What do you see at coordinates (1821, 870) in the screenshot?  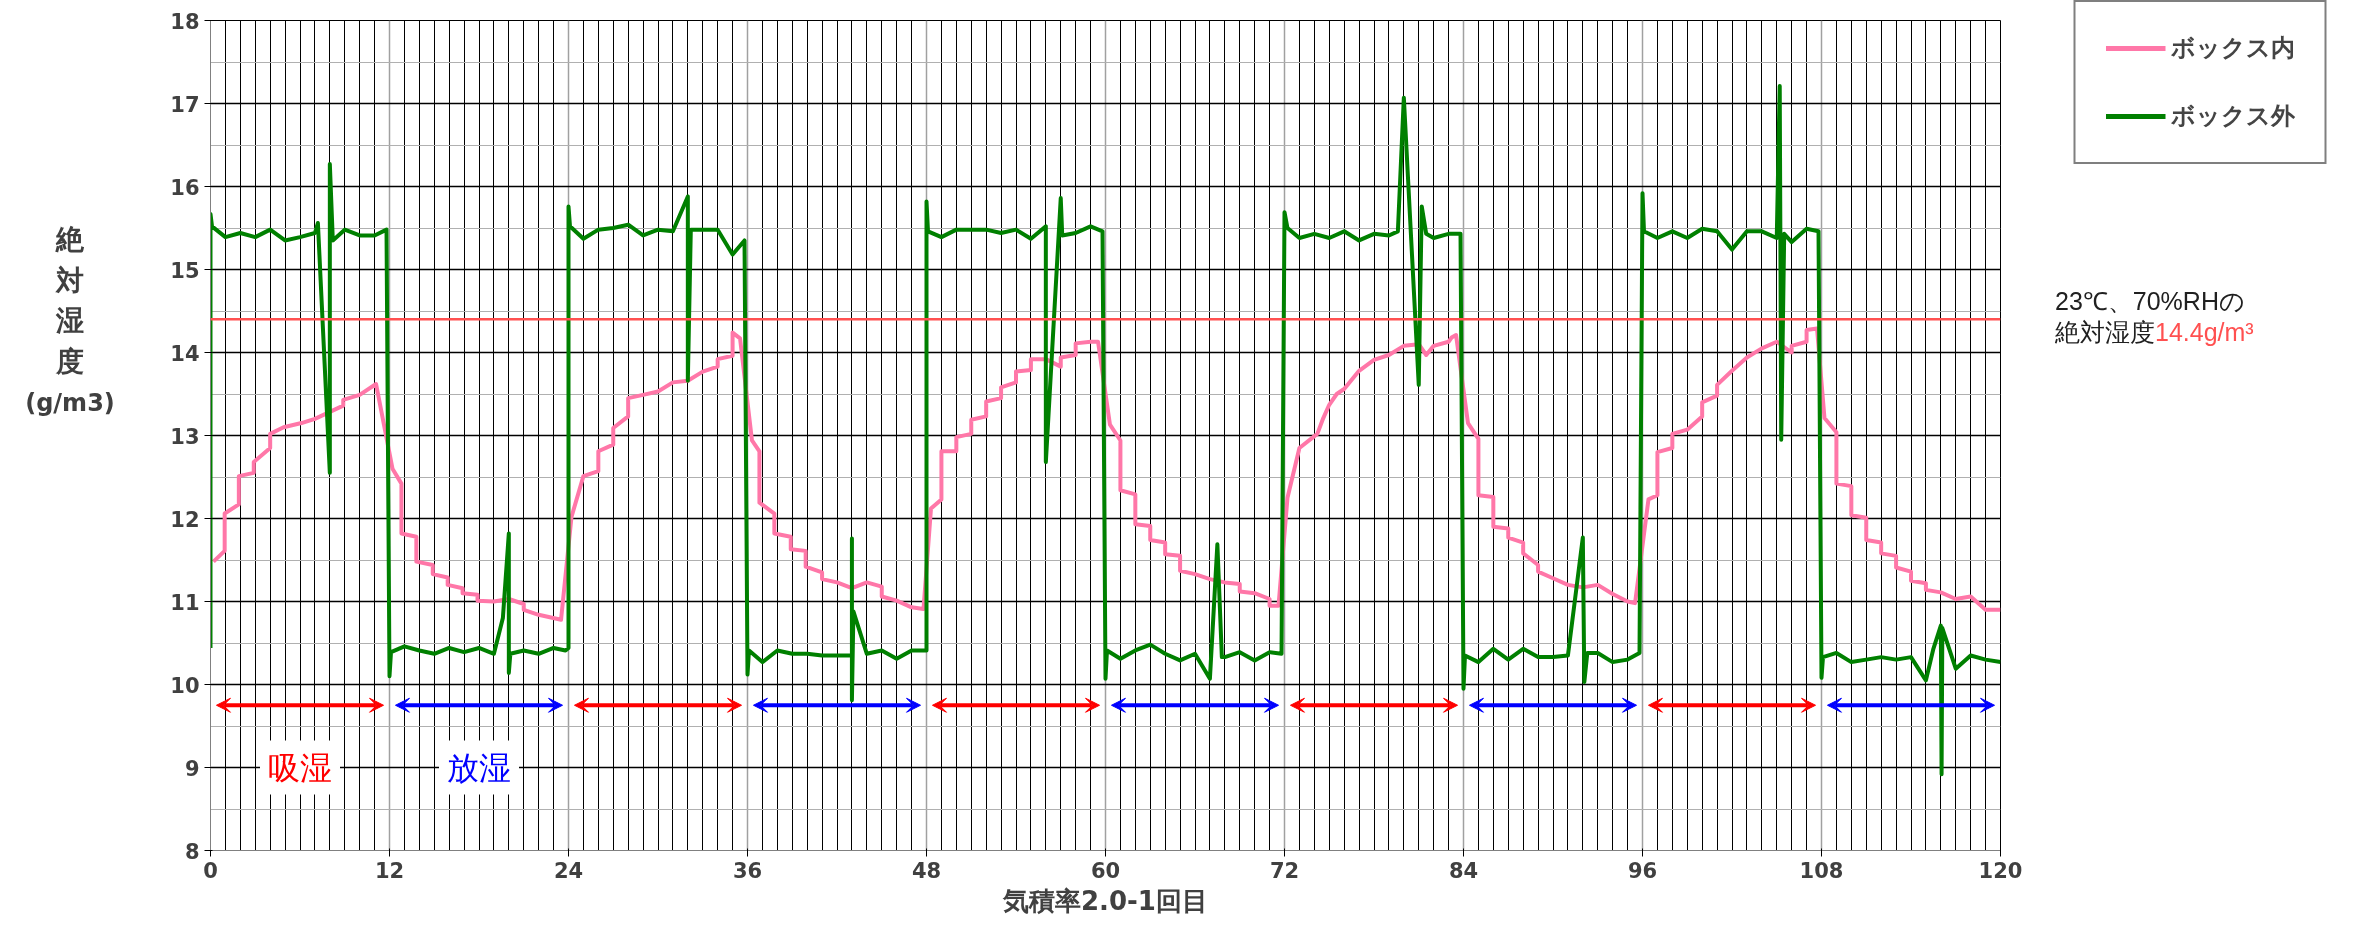 I see `x-tick-label: 108` at bounding box center [1821, 870].